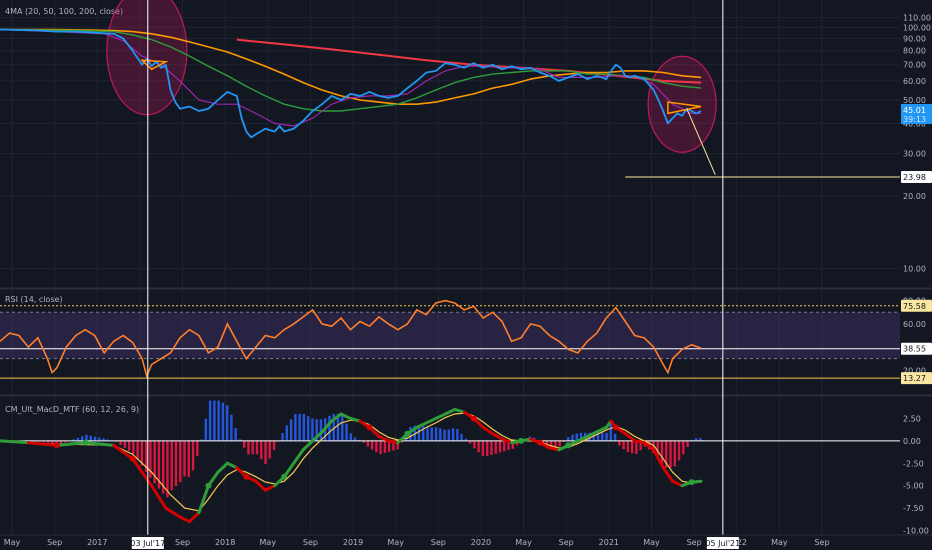 The image size is (932, 550). I want to click on date-tick-label: 2017, so click(97, 542).